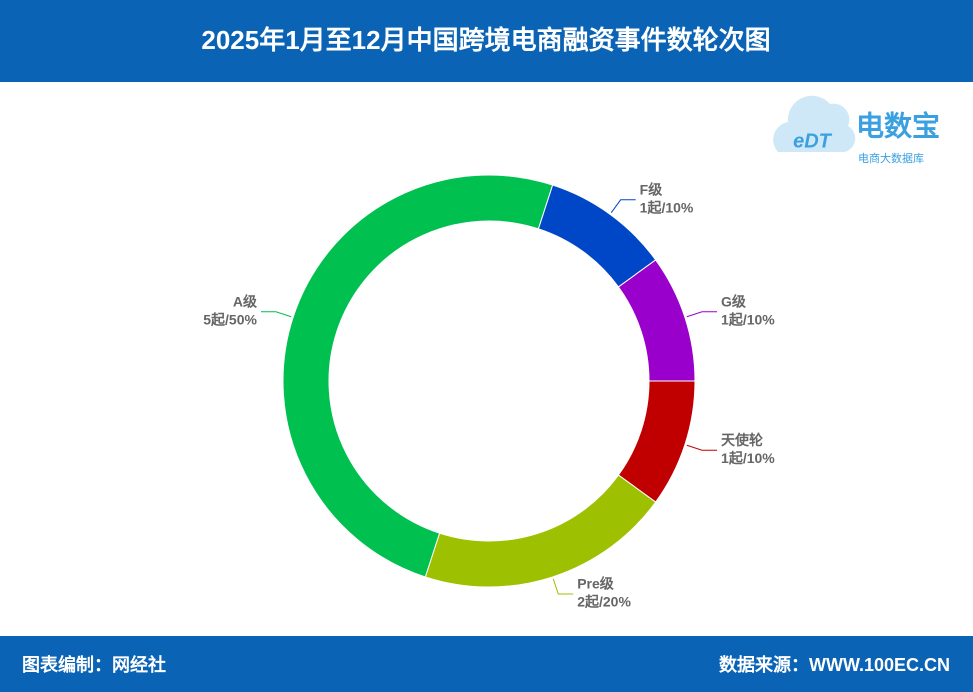 This screenshot has height=692, width=973. Describe the element at coordinates (652, 189) in the screenshot. I see `slice-name: F级` at that location.